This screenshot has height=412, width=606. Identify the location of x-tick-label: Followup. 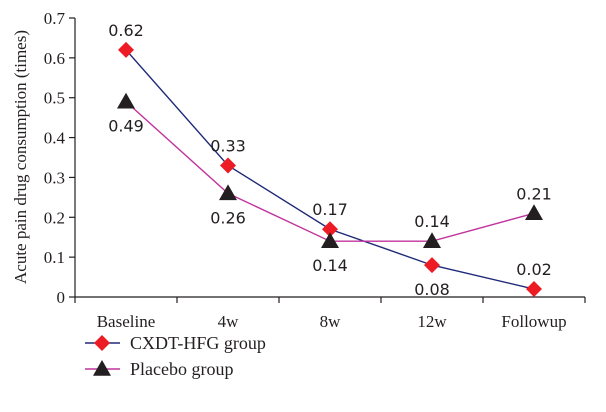
(533, 321).